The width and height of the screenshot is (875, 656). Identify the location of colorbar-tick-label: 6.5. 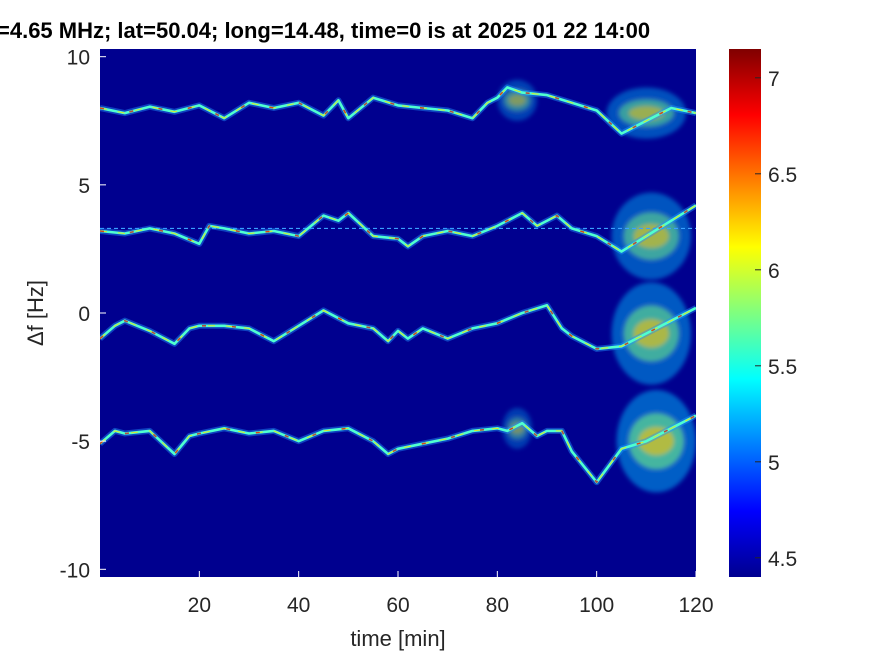
(782, 175).